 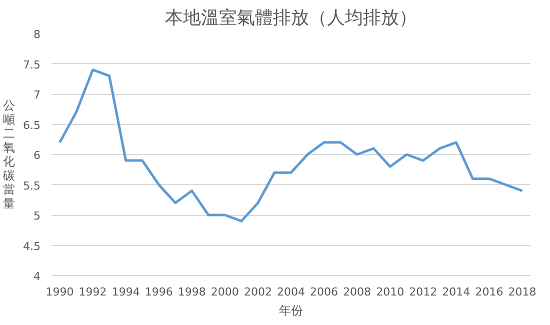 What do you see at coordinates (423, 292) in the screenshot?
I see `x-tick-label: 2012` at bounding box center [423, 292].